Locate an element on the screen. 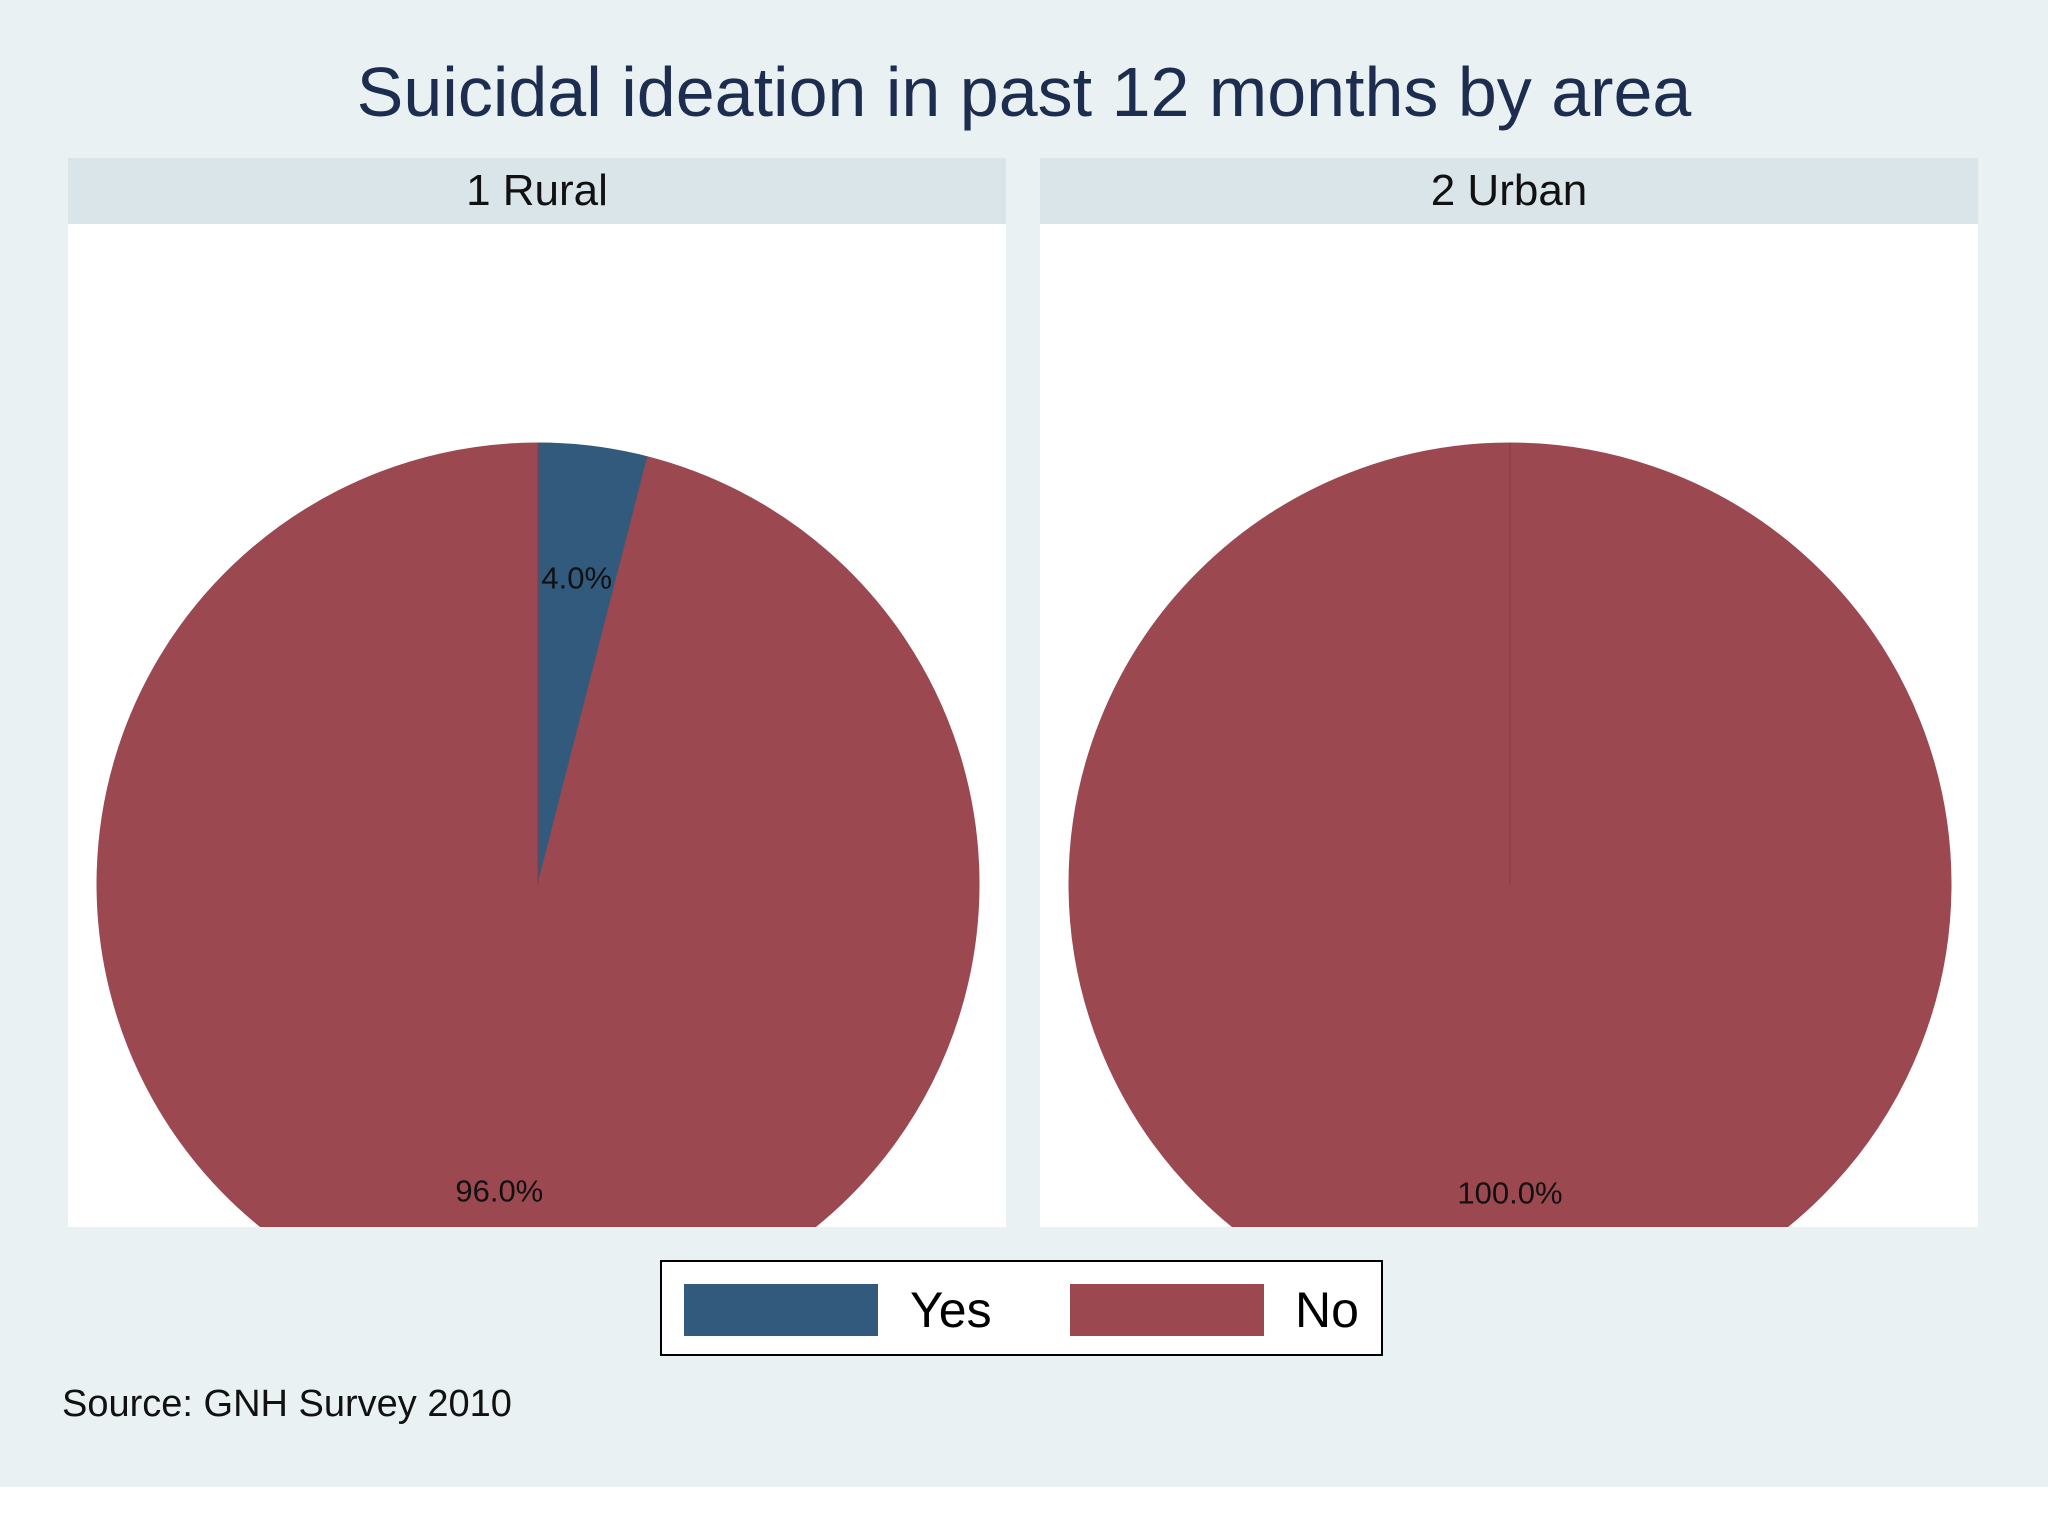 The height and width of the screenshot is (1536, 2048). slice-label-rural-yes: 4.0% is located at coordinates (576, 578).